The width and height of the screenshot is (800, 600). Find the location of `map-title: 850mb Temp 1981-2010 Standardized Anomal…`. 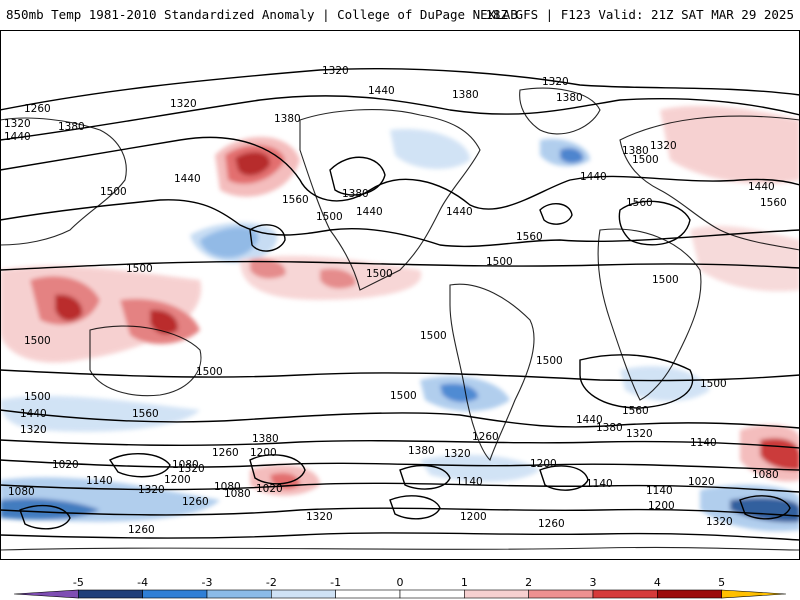

map-title: 850mb Temp 1981-2010 Standardized Anomal… is located at coordinates (262, 14).